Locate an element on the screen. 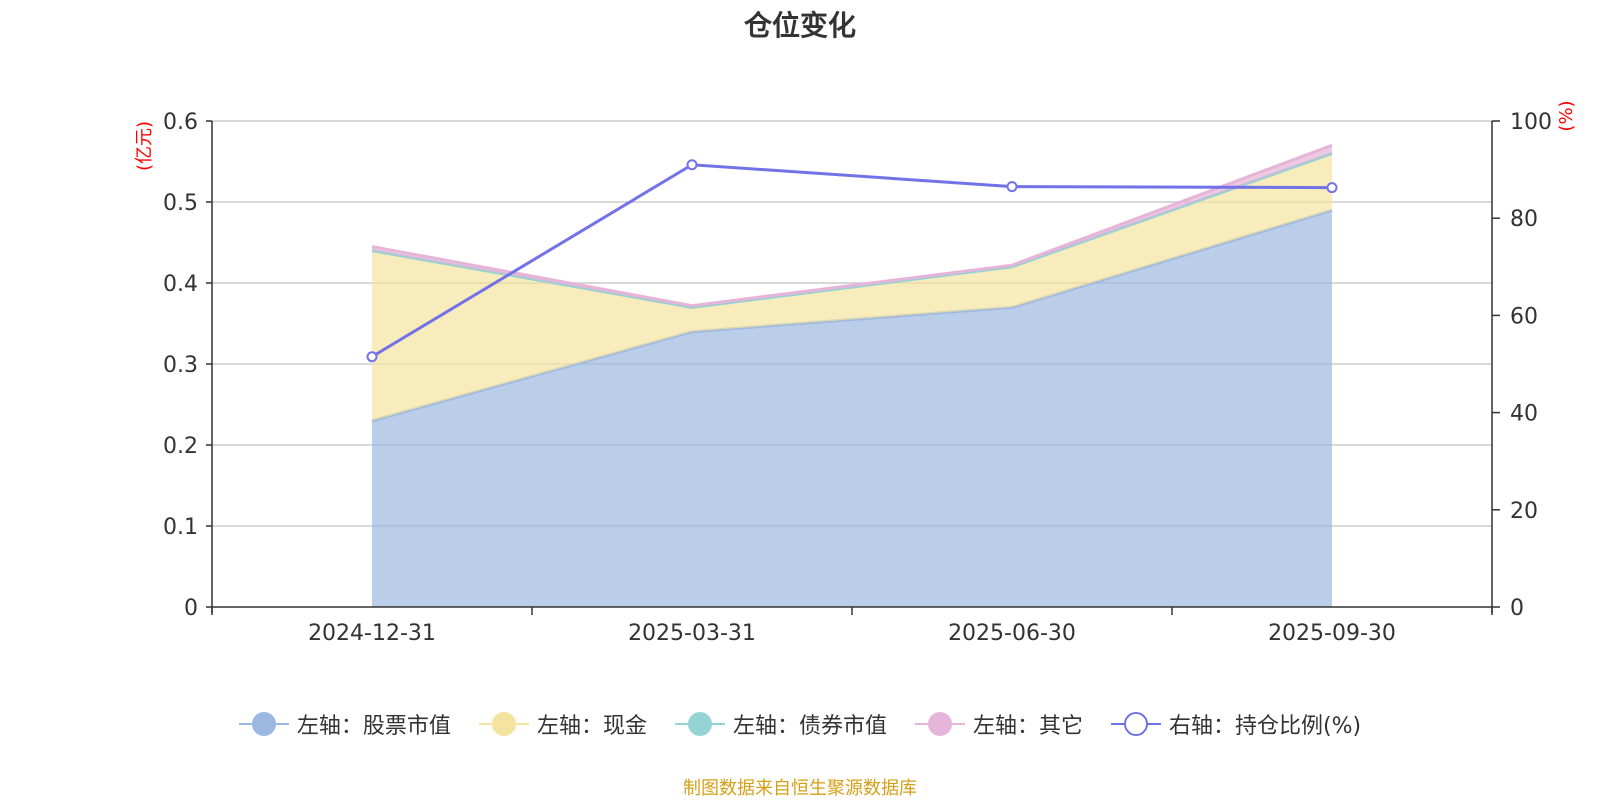 The width and height of the screenshot is (1600, 800). left-tick-label: 0.2 is located at coordinates (180, 446).